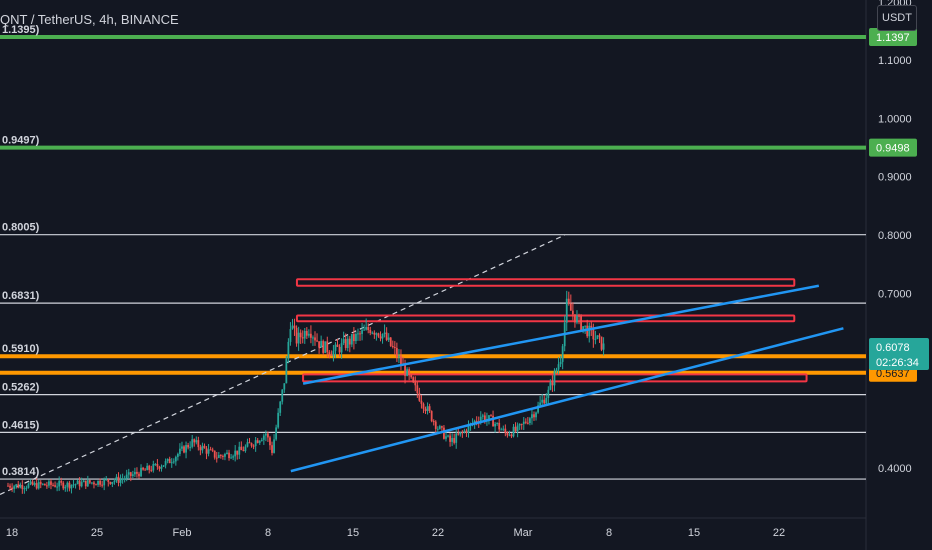  I want to click on time-tick-2: Feb, so click(182, 533).